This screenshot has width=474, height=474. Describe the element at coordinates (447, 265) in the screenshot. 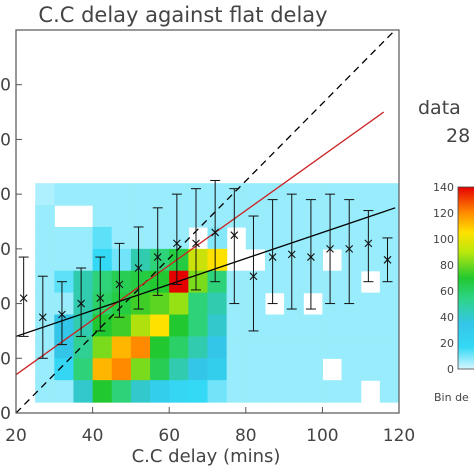

I see `colorbar-tick-label: 80` at that location.